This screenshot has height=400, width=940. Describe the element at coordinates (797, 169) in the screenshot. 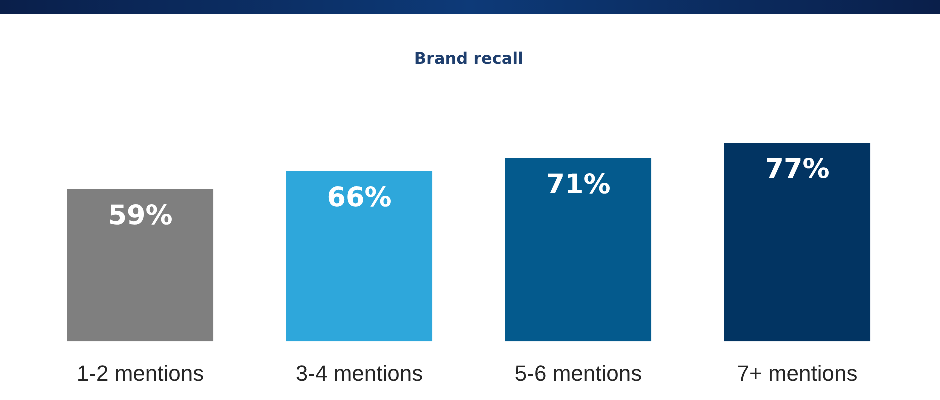

I see `data-label: 77%` at that location.